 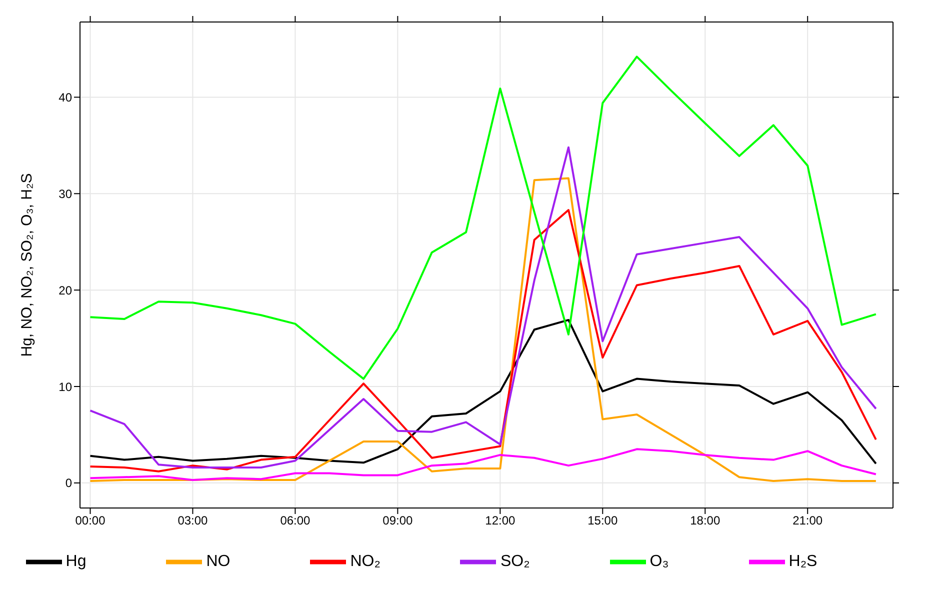 I want to click on legend-label: Hg, so click(x=76, y=561).